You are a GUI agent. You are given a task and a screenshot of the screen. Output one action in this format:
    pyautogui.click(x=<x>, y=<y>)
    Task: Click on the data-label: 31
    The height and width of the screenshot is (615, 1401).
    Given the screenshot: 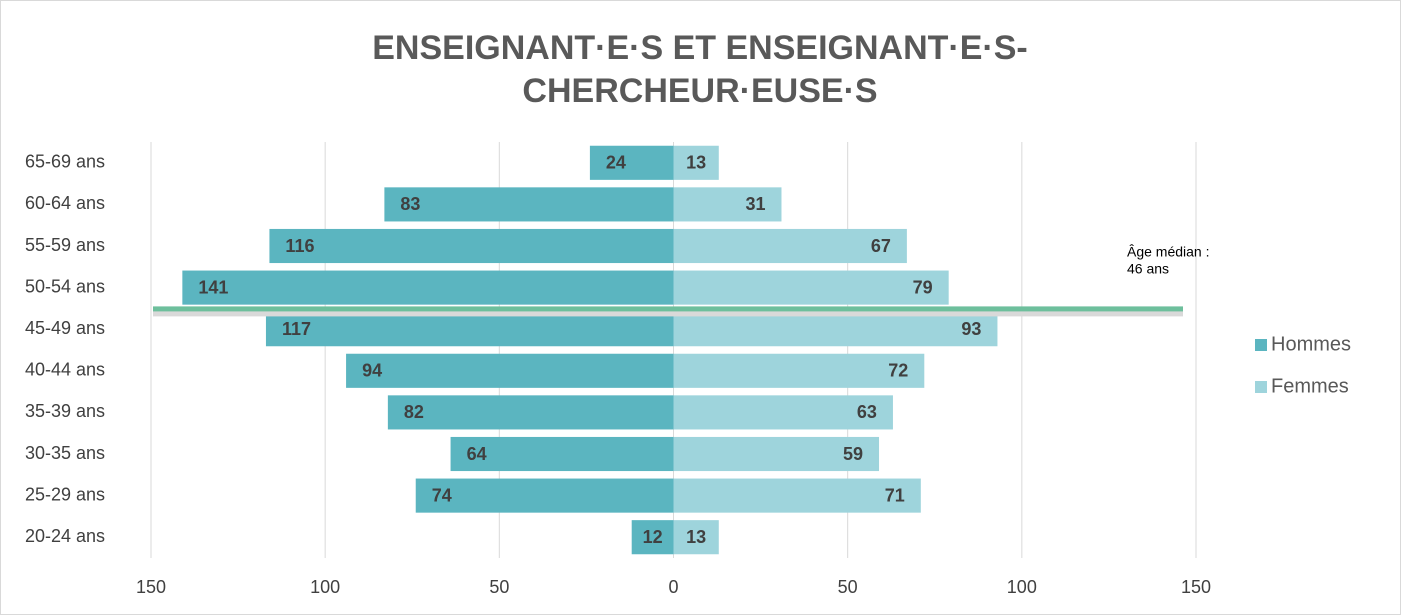 What is the action you would take?
    pyautogui.click(x=755, y=204)
    